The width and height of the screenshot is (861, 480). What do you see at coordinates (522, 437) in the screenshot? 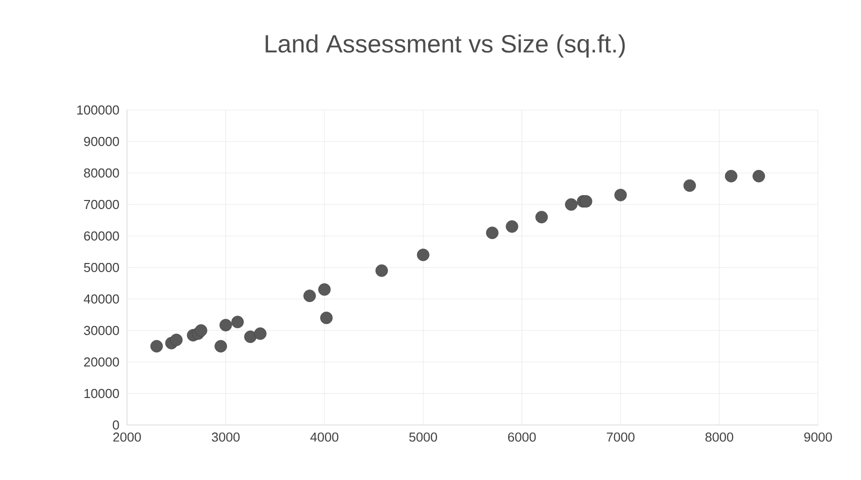
I see `x-tick-label: 6000` at bounding box center [522, 437].